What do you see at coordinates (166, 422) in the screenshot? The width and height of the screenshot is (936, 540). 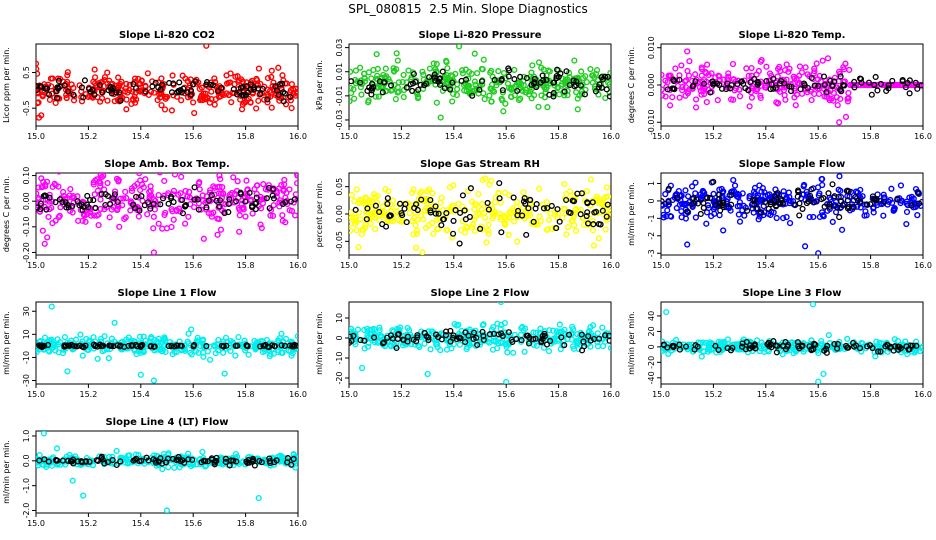 I see `panel-title: Slope Line 4 (LT) Flow` at bounding box center [166, 422].